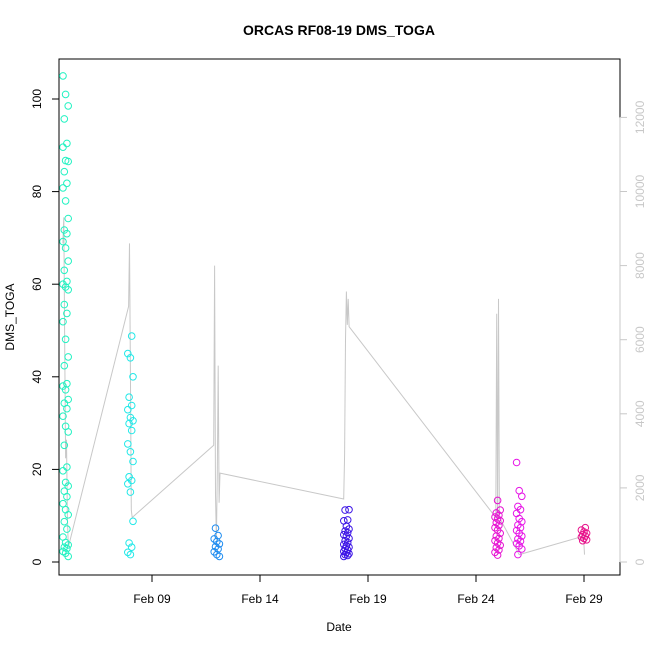 The width and height of the screenshot is (650, 655). What do you see at coordinates (37, 99) in the screenshot?
I see `y-tick-label: 100` at bounding box center [37, 99].